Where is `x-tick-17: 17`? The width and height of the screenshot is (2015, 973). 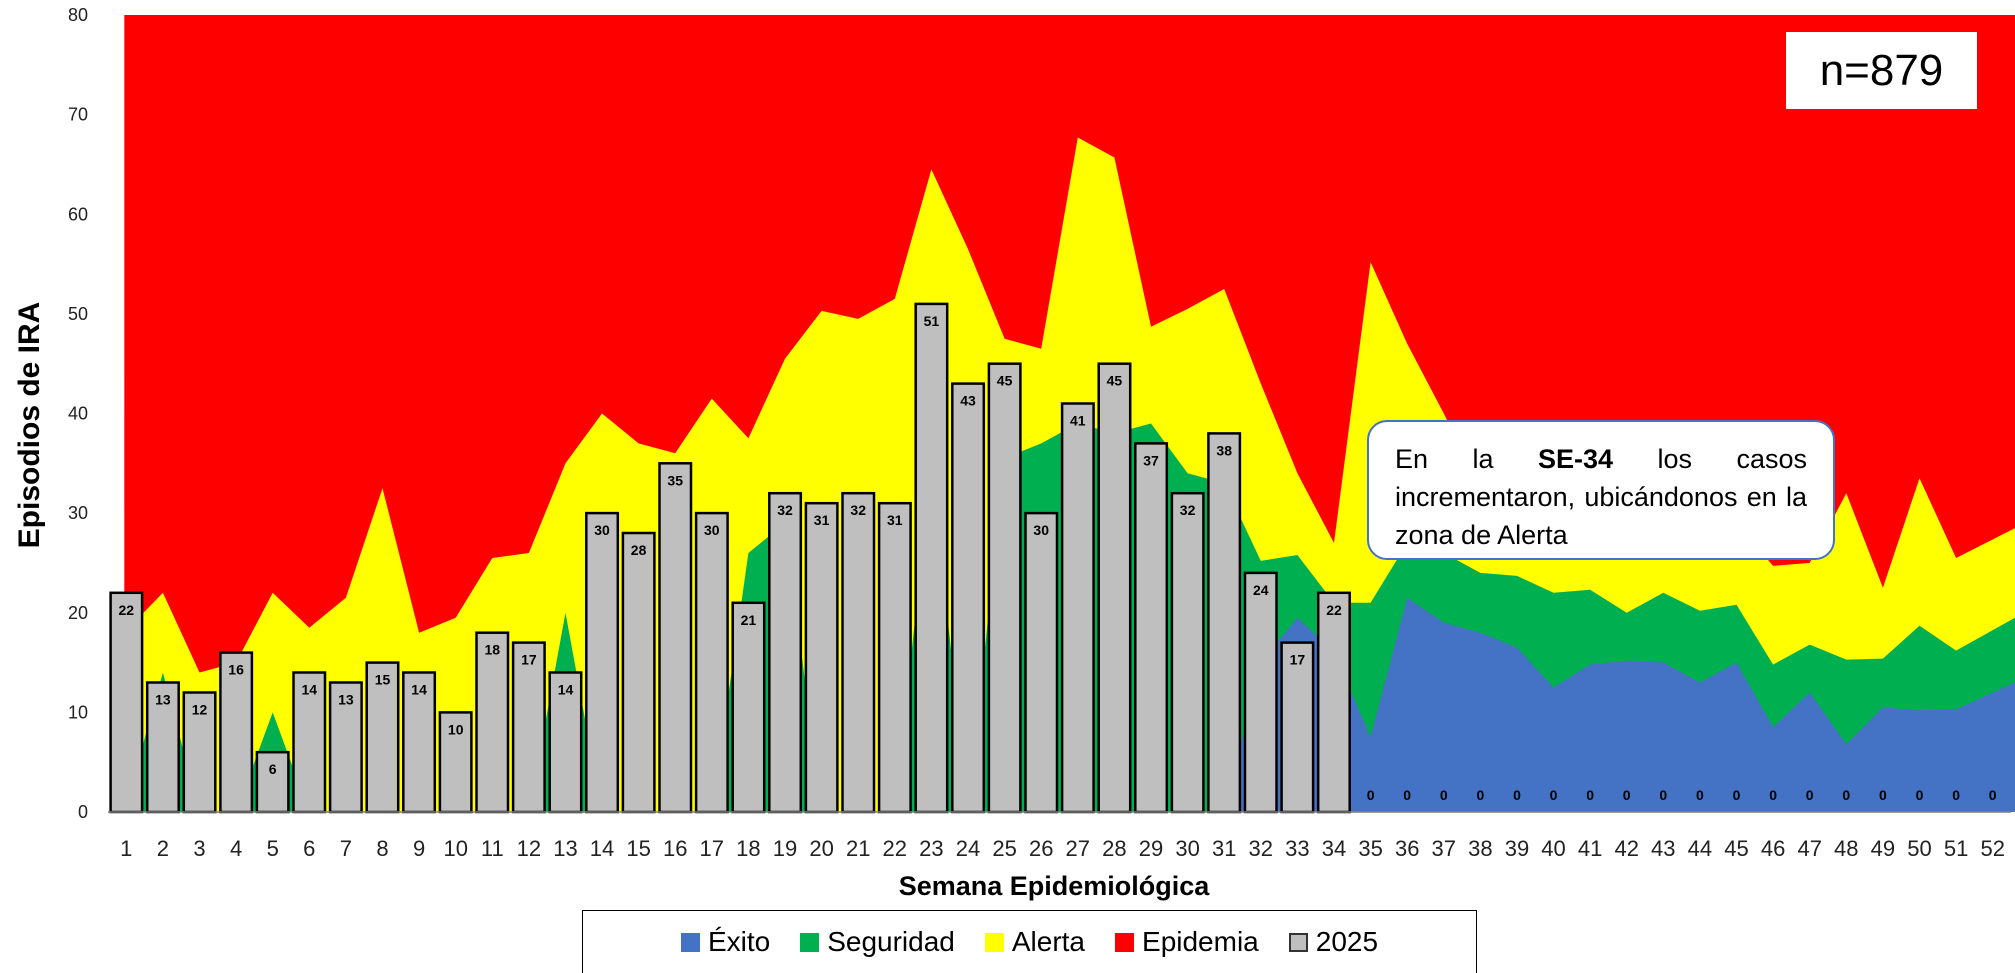 x-tick-17: 17 is located at coordinates (712, 848).